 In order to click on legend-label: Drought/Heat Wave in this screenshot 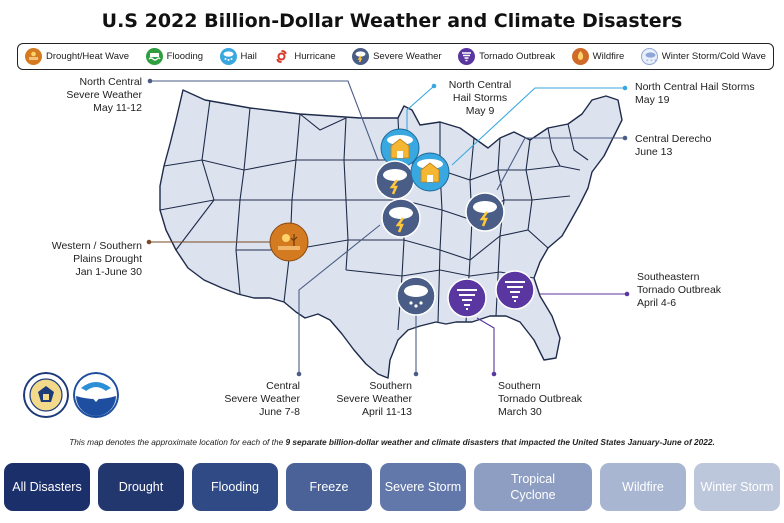, I will do `click(88, 56)`.